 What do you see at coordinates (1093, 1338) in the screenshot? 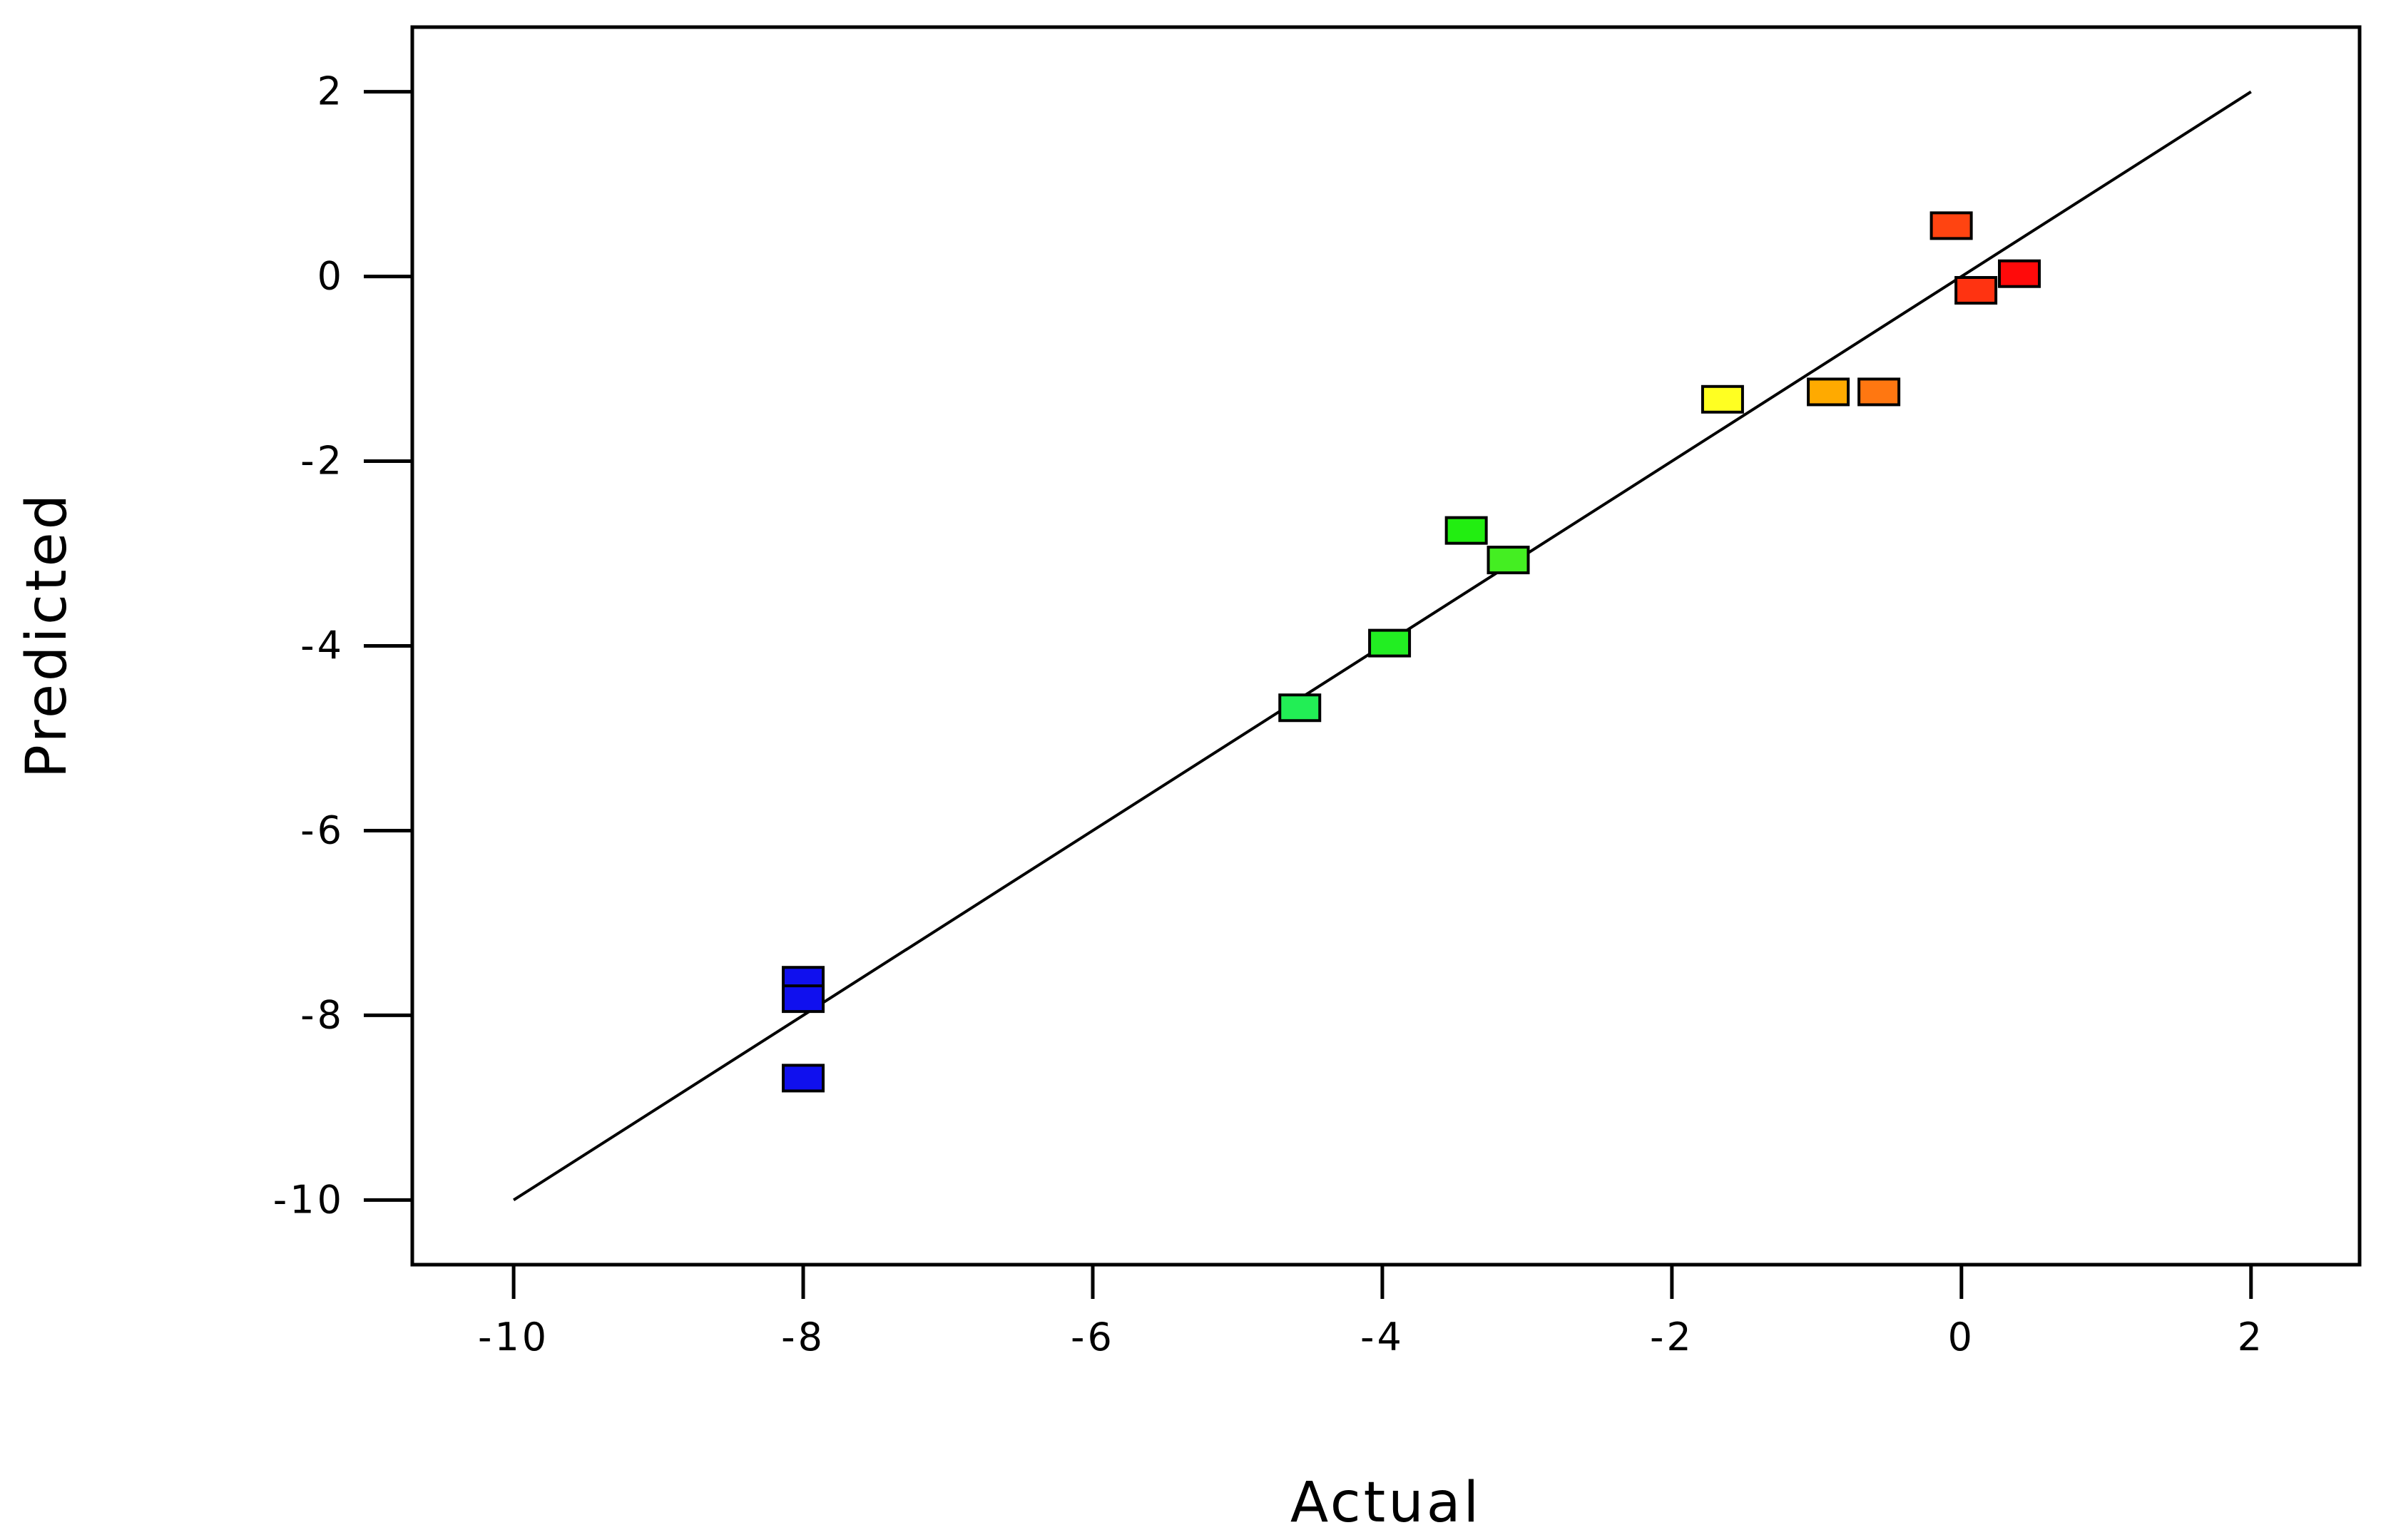
I see `x-tick-label: -6` at bounding box center [1093, 1338].